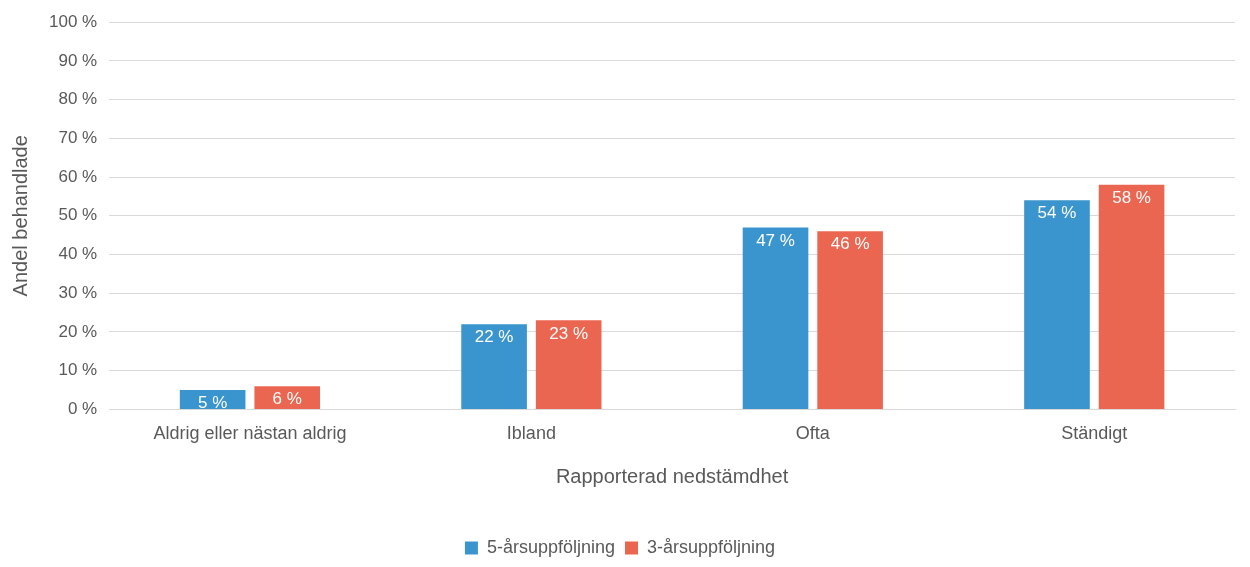  I want to click on y-tick-label: 80 %, so click(78, 99).